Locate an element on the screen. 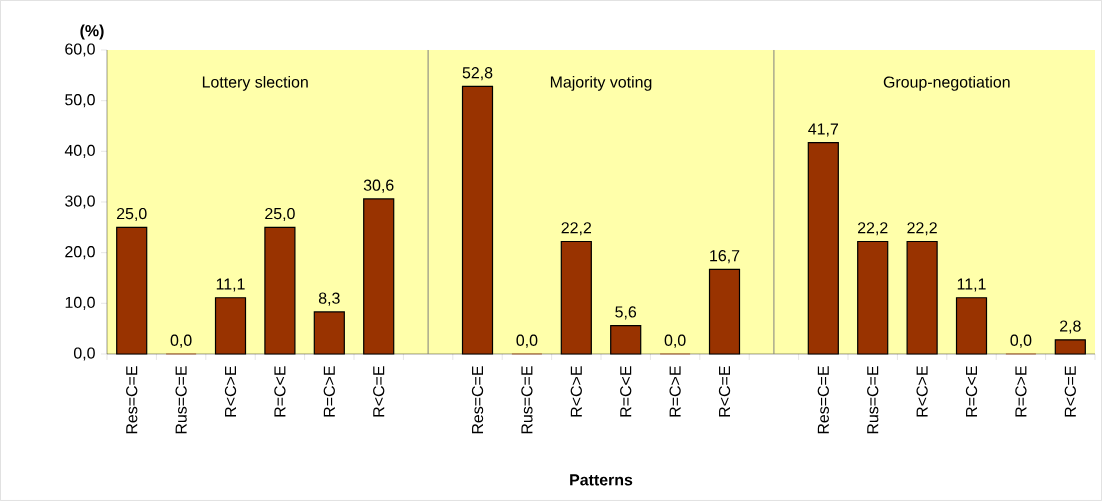  data-label: 8,3 is located at coordinates (329, 299).